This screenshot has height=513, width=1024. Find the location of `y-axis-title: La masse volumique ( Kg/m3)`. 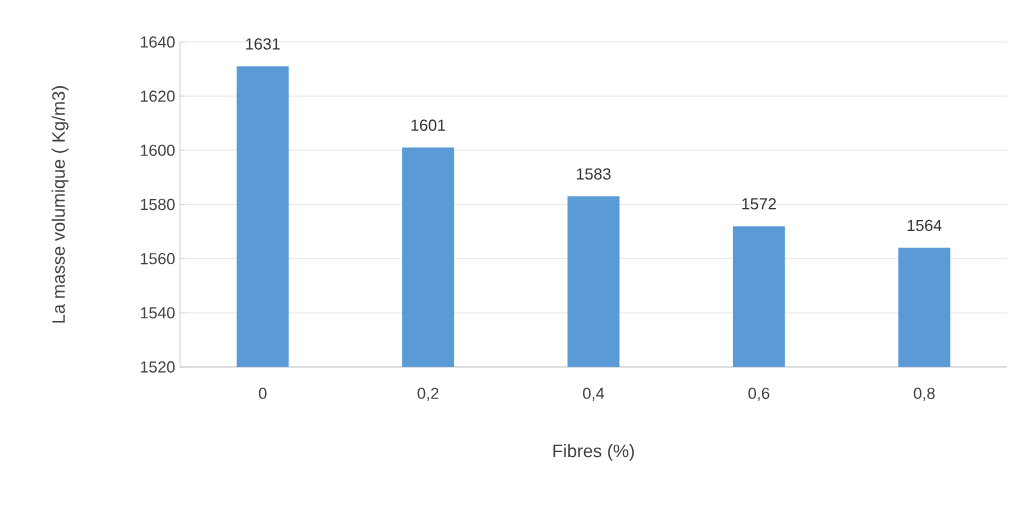

y-axis-title: La masse volumique ( Kg/m3) is located at coordinates (60, 204).